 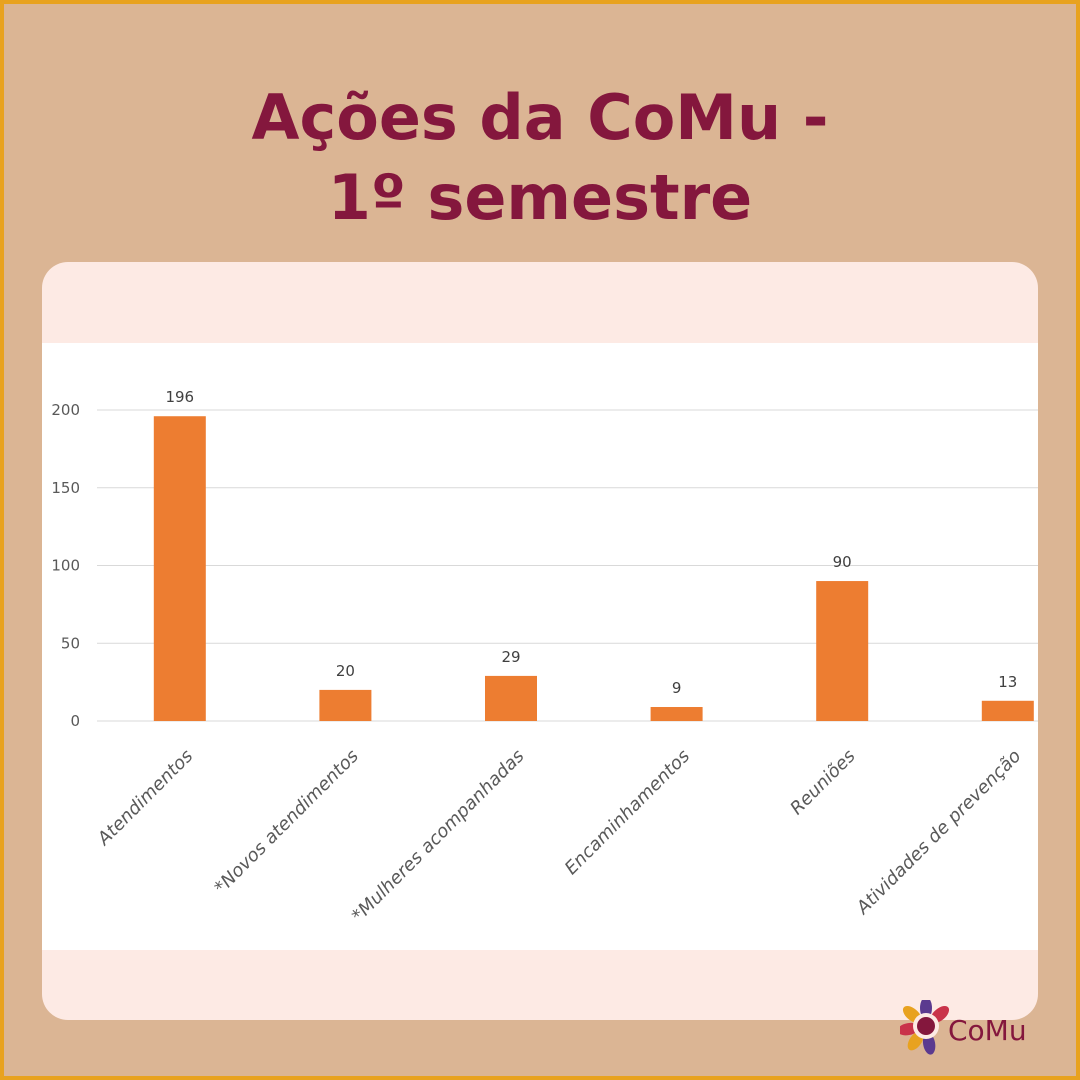 What do you see at coordinates (677, 688) in the screenshot?
I see `data-label: 9` at bounding box center [677, 688].